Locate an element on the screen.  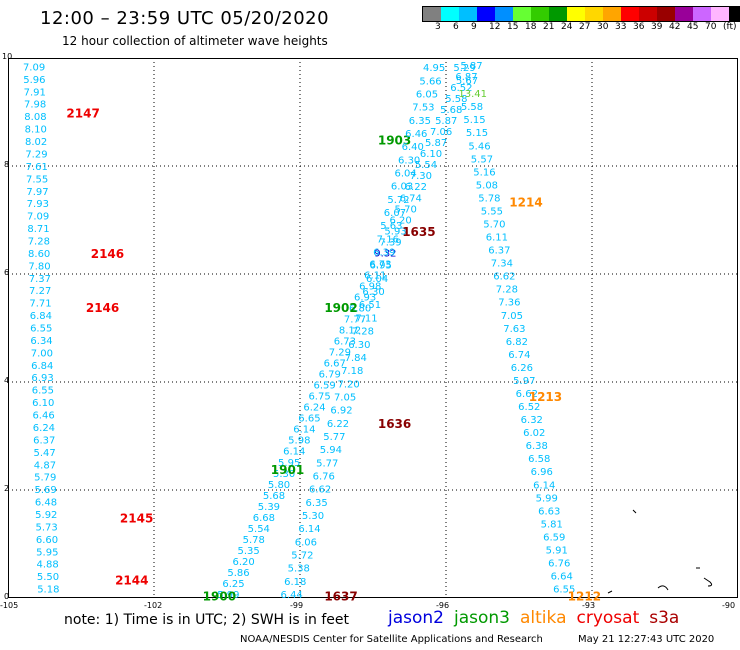
swh-value: 5.63 is located at coordinates (391, 226).